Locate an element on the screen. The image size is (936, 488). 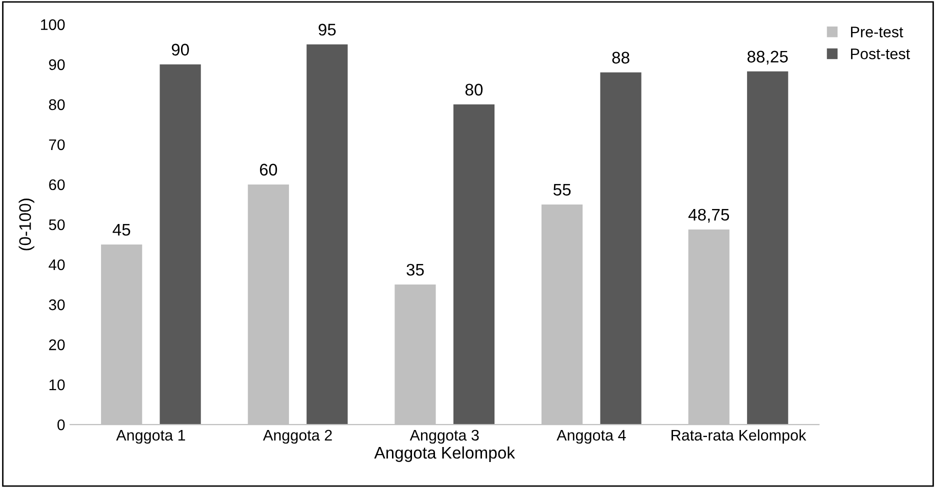
x-tick-label: Anggota 2 is located at coordinates (297, 437).